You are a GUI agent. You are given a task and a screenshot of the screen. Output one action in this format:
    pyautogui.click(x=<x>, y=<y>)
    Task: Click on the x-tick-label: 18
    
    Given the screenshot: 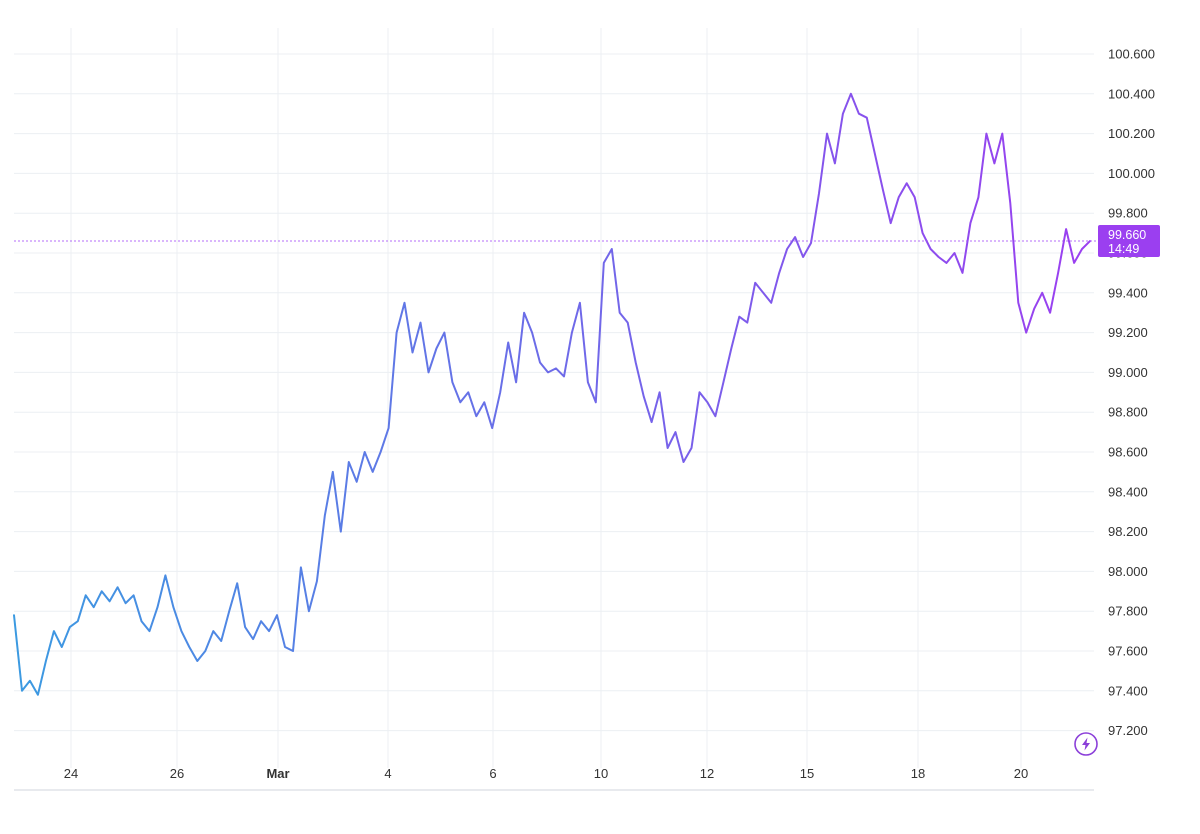 What is the action you would take?
    pyautogui.click(x=918, y=773)
    